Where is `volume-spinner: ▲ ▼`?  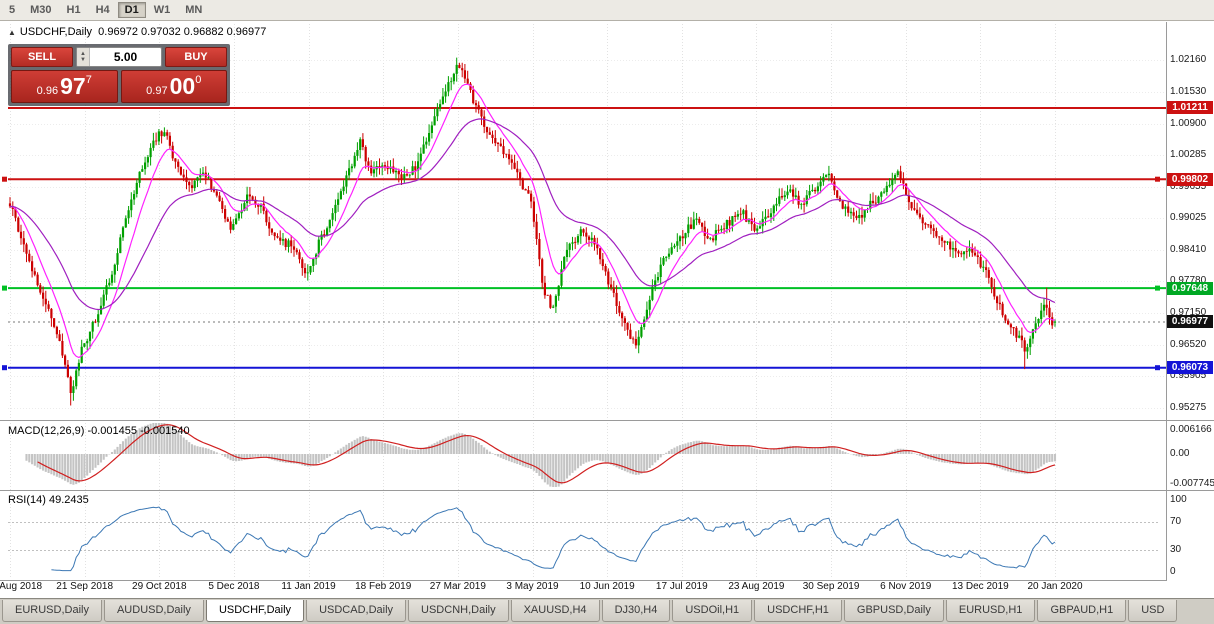
volume-spinner: ▲ ▼ is located at coordinates (83, 57).